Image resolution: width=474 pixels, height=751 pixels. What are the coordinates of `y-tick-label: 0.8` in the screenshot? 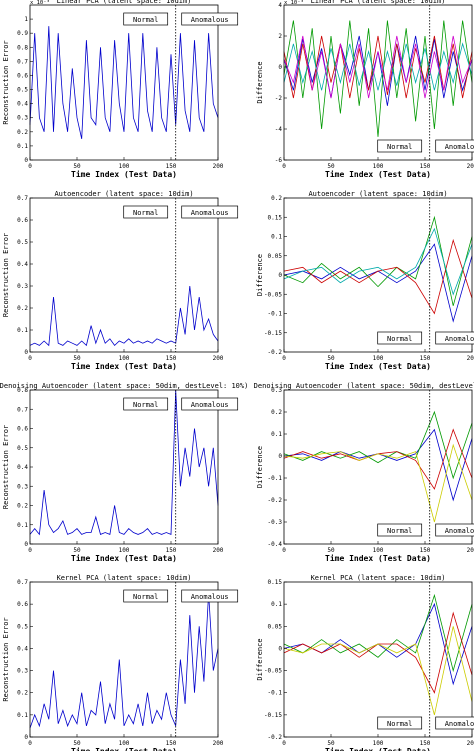 It's located at (22, 47).